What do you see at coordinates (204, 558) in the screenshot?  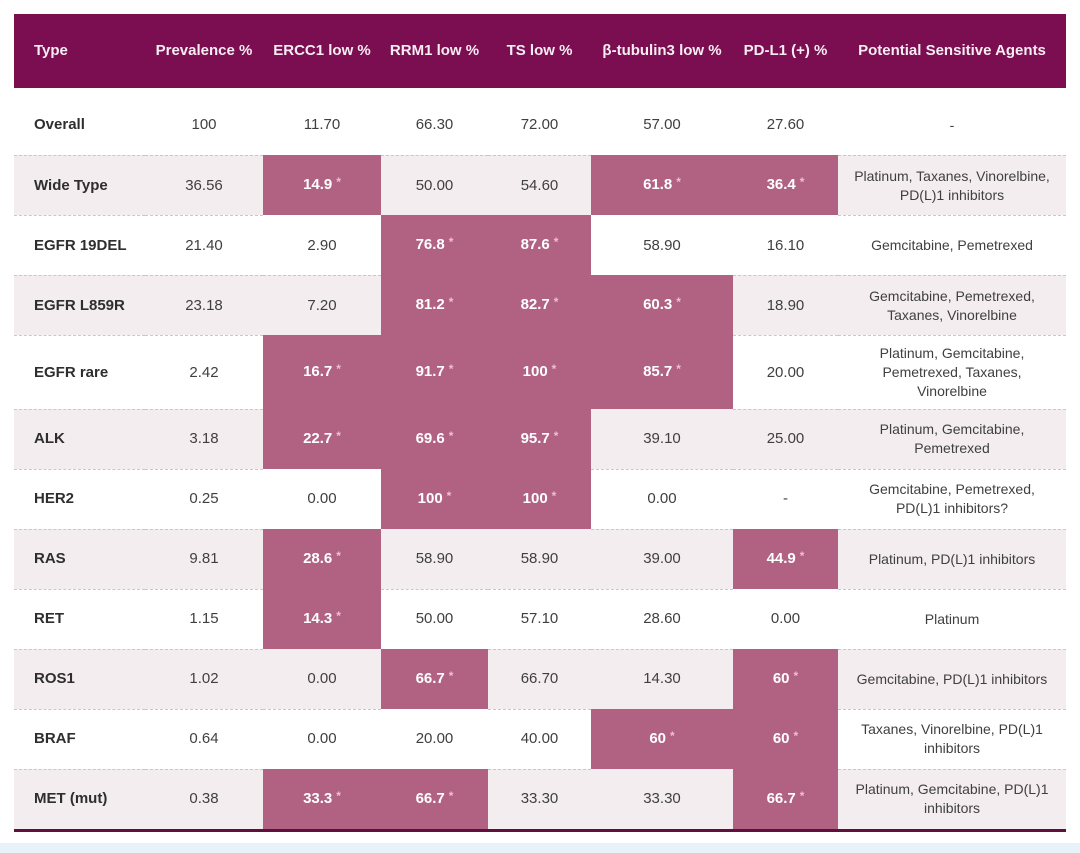 I see `value-cell: 9.81` at bounding box center [204, 558].